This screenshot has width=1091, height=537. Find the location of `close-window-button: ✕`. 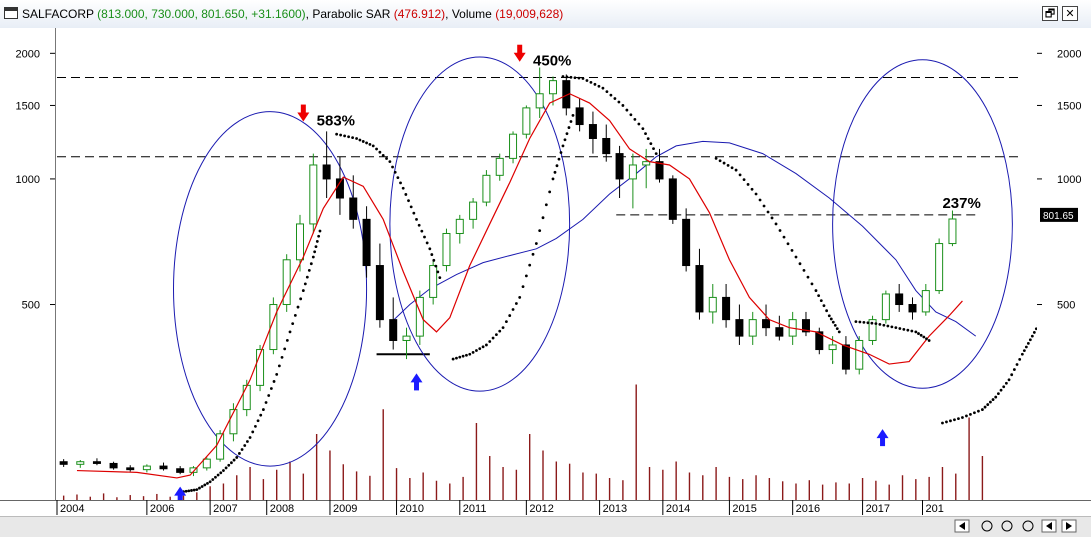

close-window-button: ✕ is located at coordinates (1070, 13).